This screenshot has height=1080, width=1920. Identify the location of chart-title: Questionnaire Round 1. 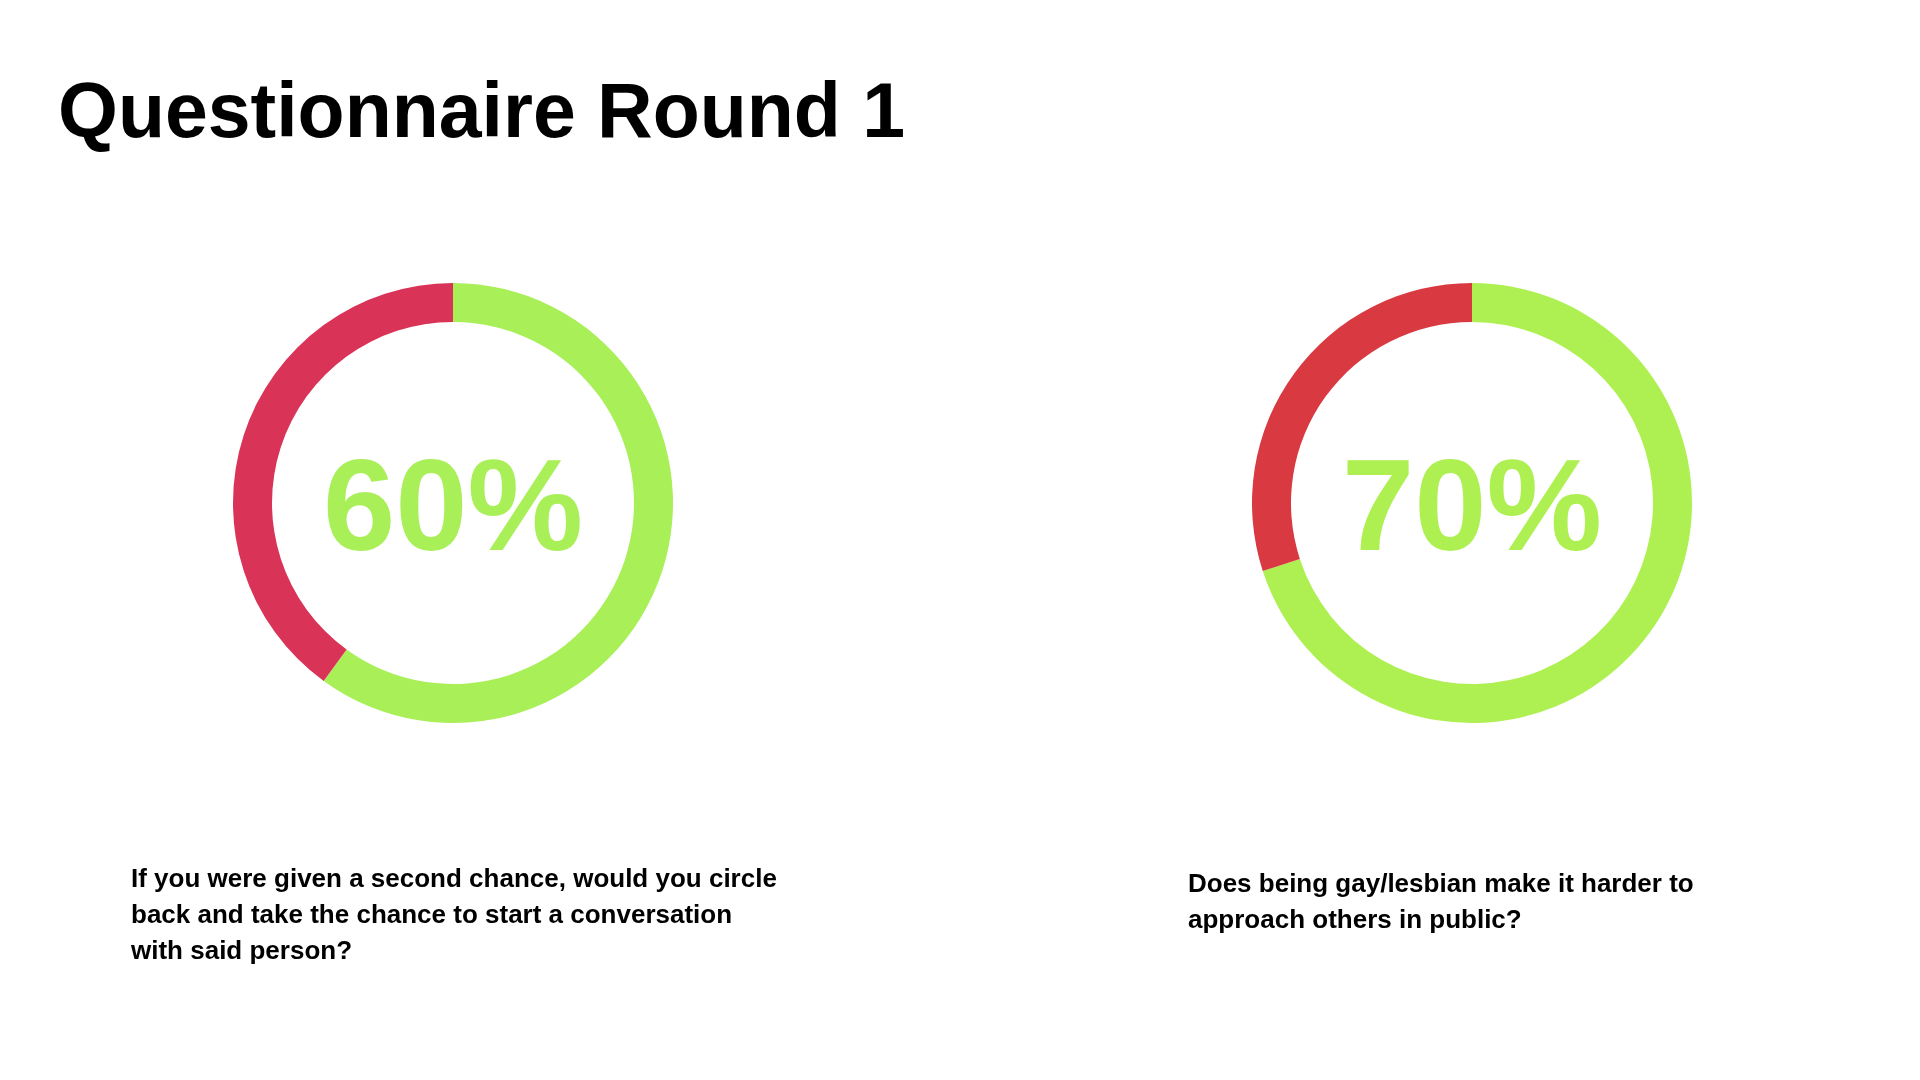
(482, 110).